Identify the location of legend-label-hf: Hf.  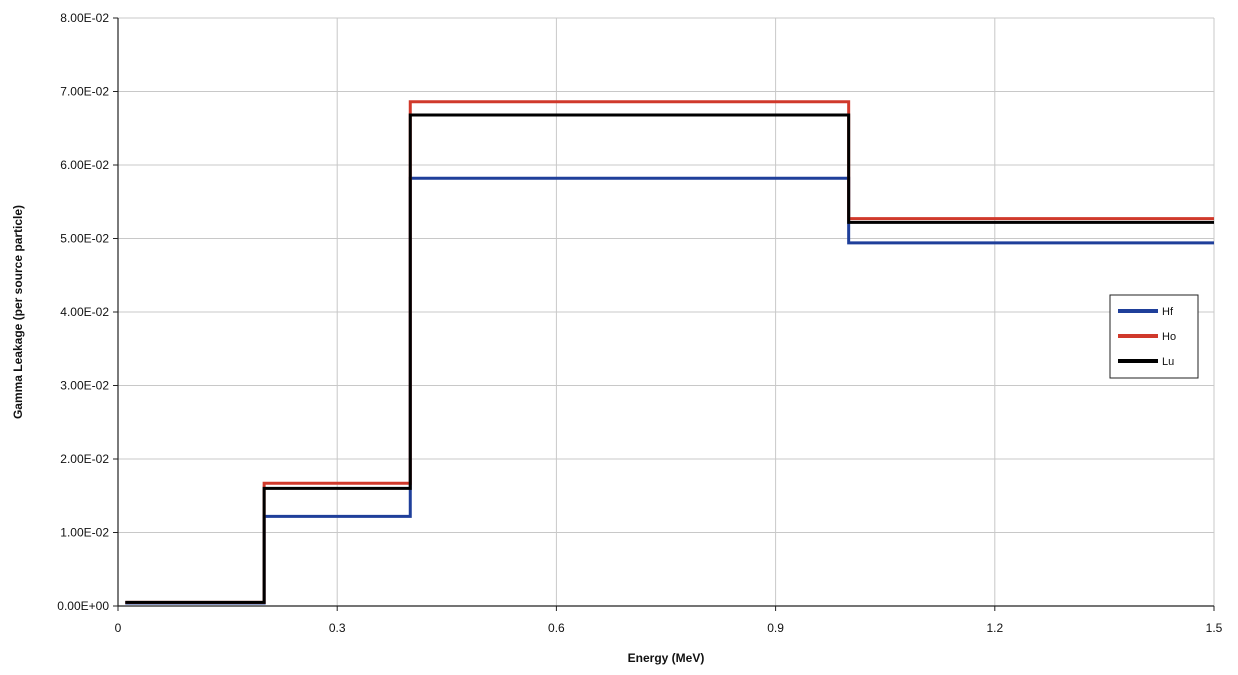
(1168, 312).